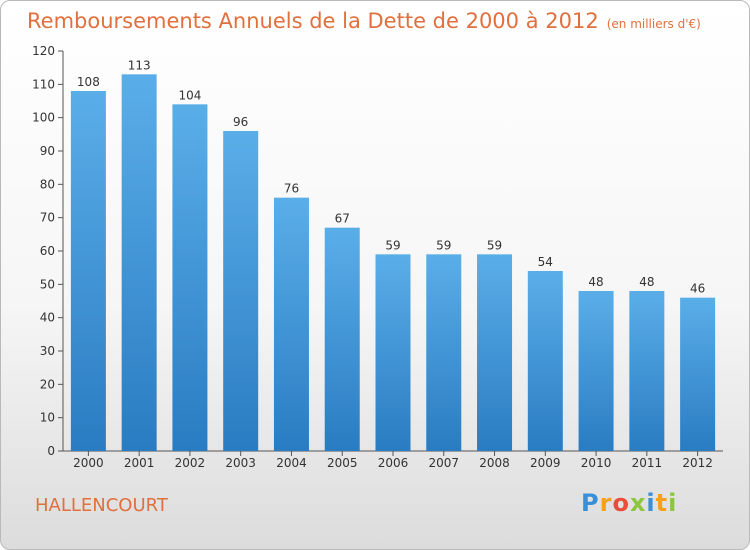  What do you see at coordinates (139, 65) in the screenshot?
I see `data-label: 113` at bounding box center [139, 65].